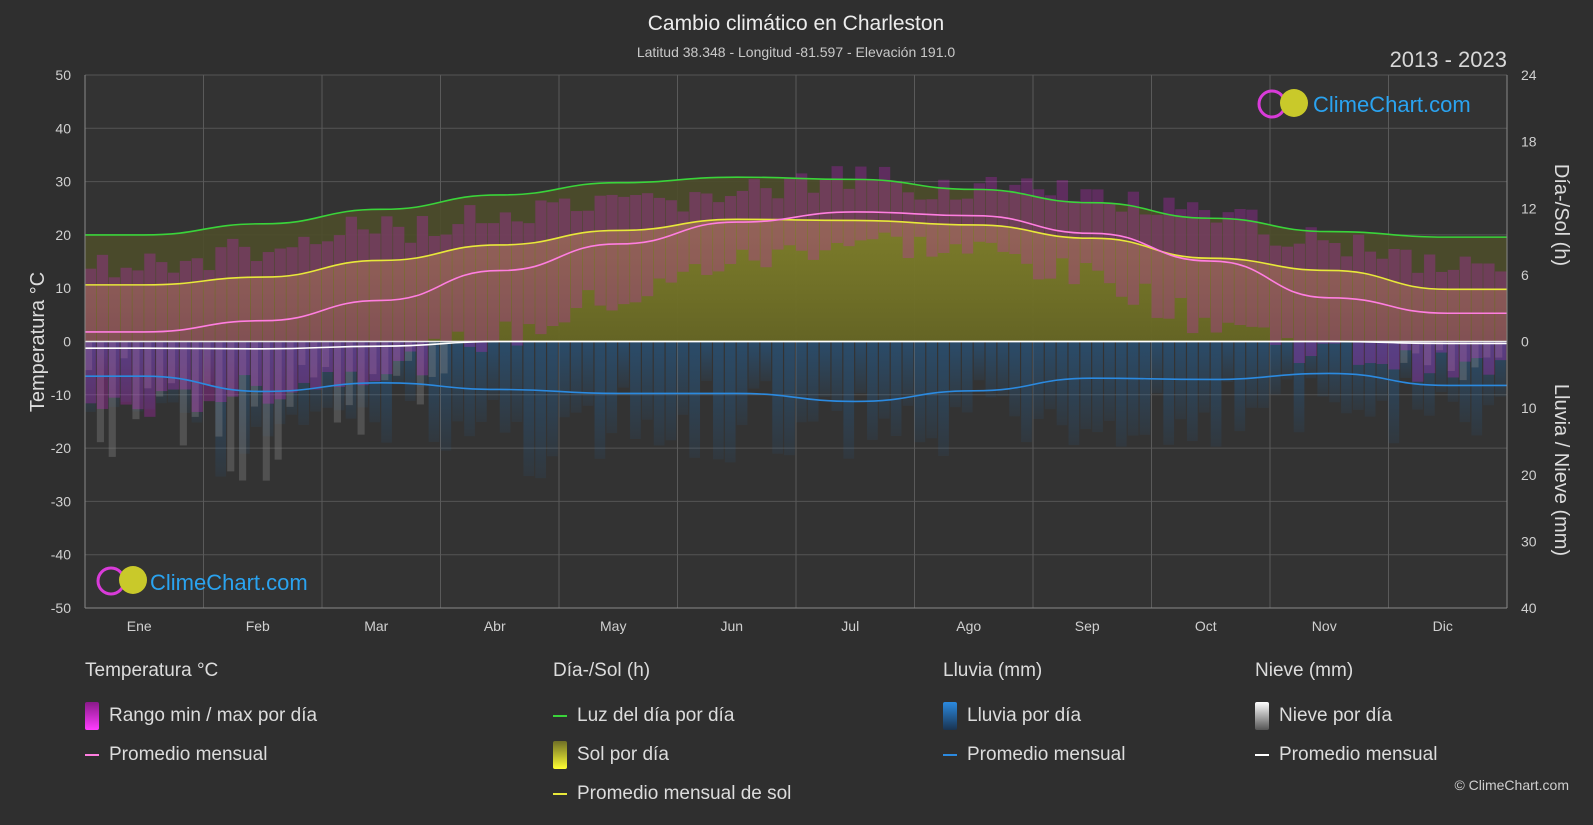 This screenshot has height=825, width=1593. What do you see at coordinates (92, 715) in the screenshot?
I see `temp-range-swatch` at bounding box center [92, 715].